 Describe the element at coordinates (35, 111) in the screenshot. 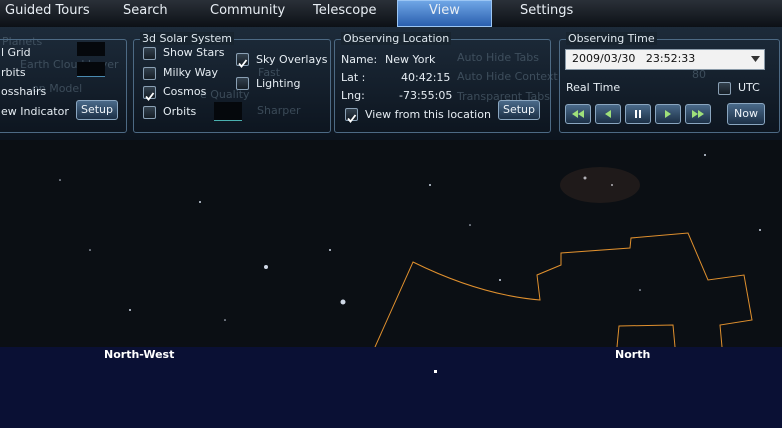

I see `option-label: ew Indicator` at that location.